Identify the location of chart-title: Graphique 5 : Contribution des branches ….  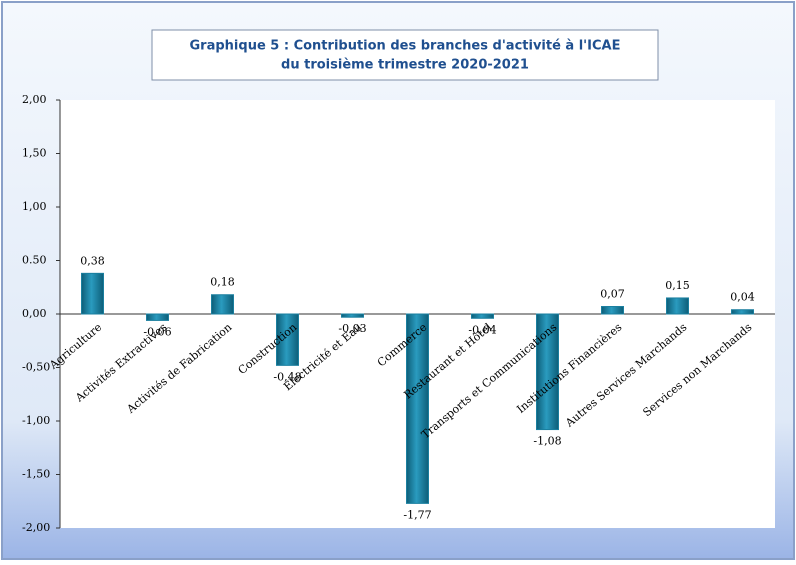
(405, 46).